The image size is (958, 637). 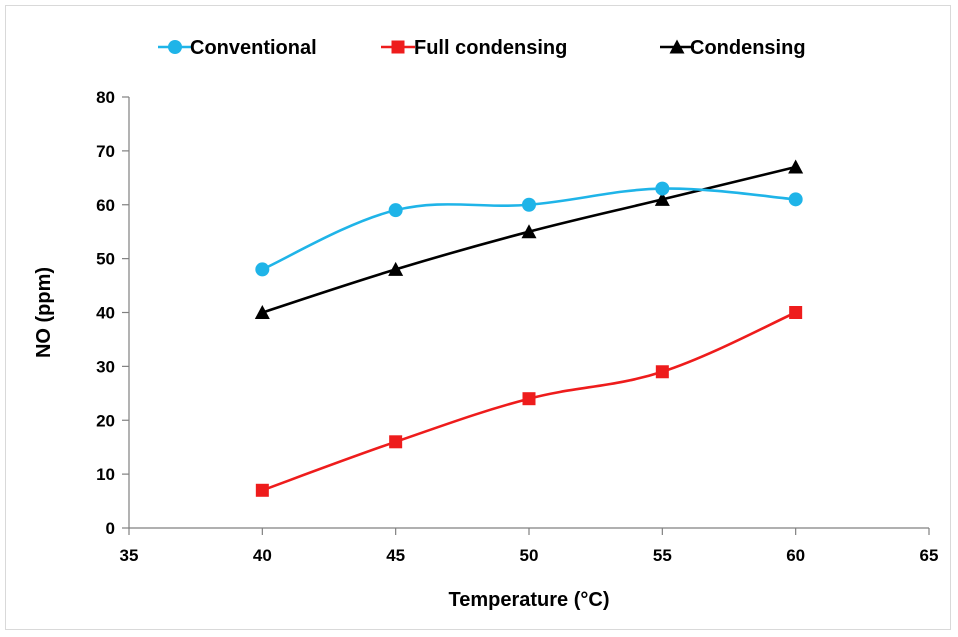 I want to click on y-tick-label: 60, so click(x=105, y=205).